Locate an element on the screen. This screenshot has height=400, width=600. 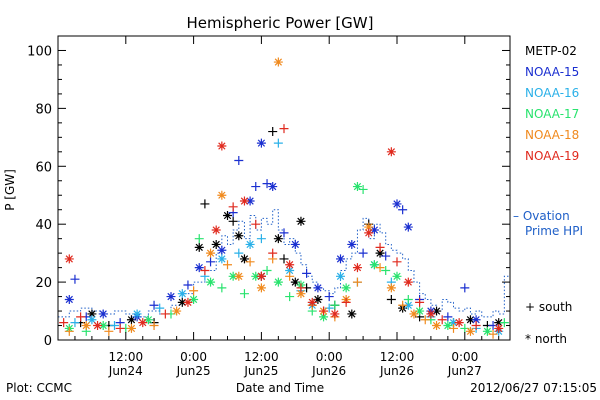
x-tick-date-label: Jun27 is located at coordinates (464, 371).